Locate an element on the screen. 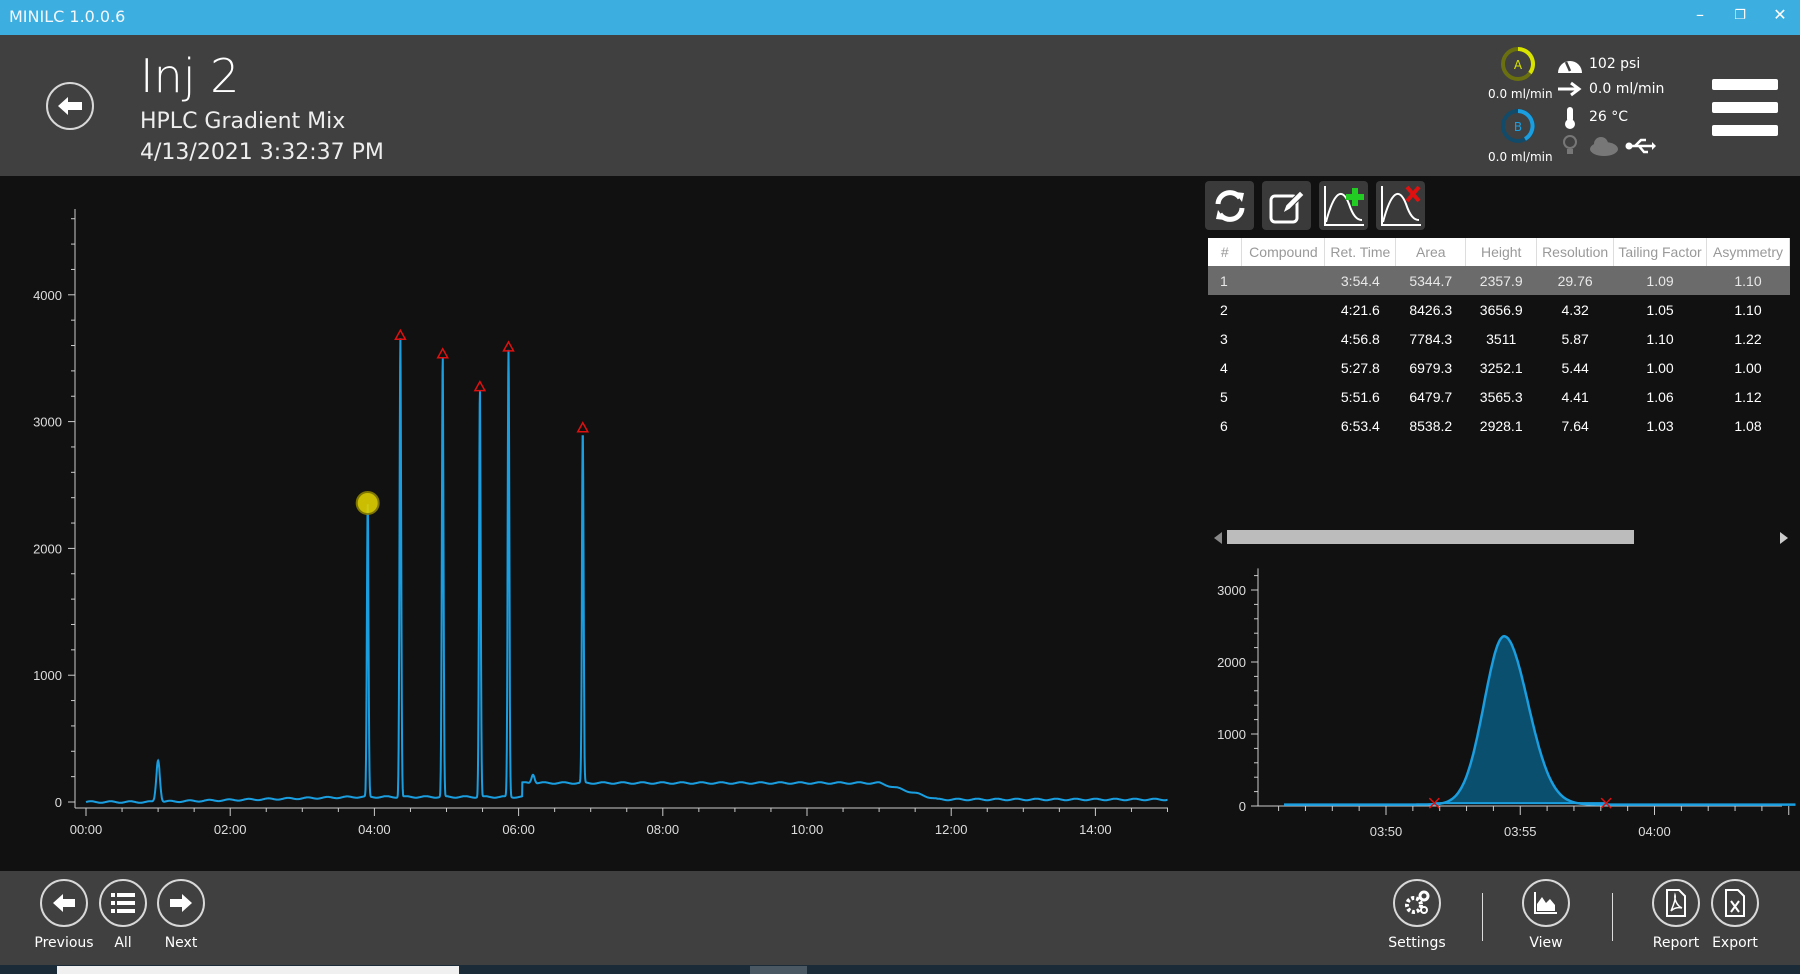  table-cell: 6:53.4 is located at coordinates (1360, 425).